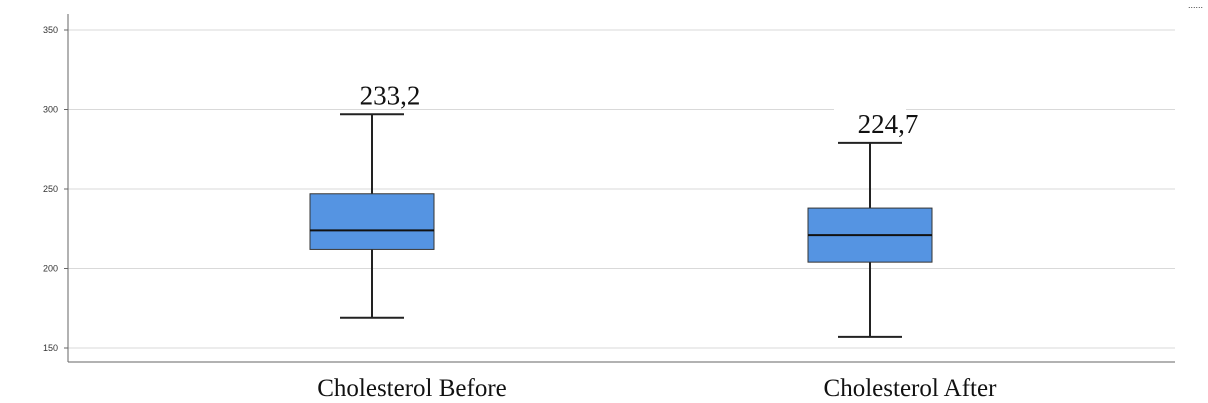 The width and height of the screenshot is (1208, 403). I want to click on mean-labels: 233,2 224,7, so click(627, 108).